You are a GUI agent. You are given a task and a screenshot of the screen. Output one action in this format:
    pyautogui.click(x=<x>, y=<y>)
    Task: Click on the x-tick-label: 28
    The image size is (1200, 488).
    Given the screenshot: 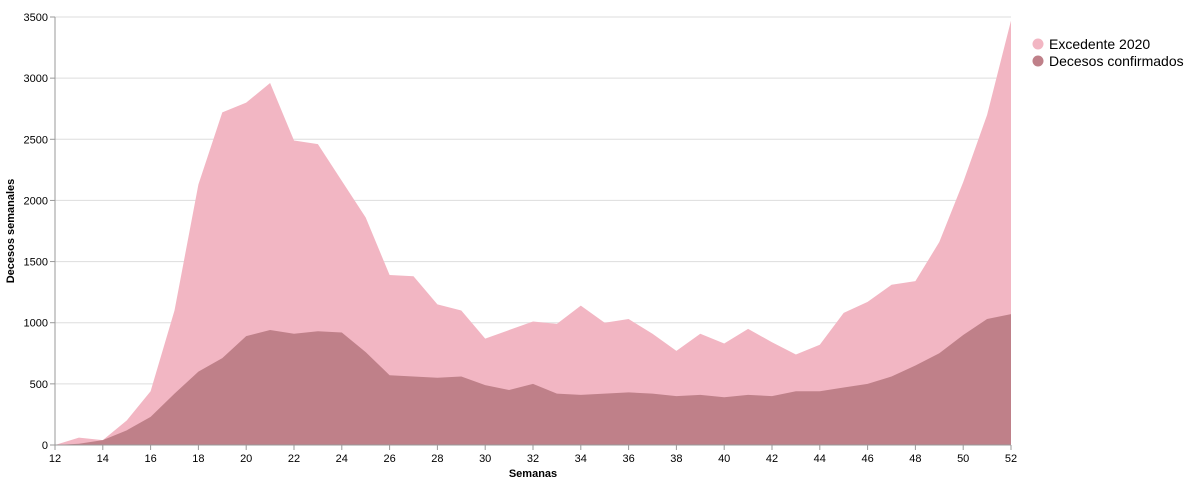 What is the action you would take?
    pyautogui.click(x=437, y=459)
    